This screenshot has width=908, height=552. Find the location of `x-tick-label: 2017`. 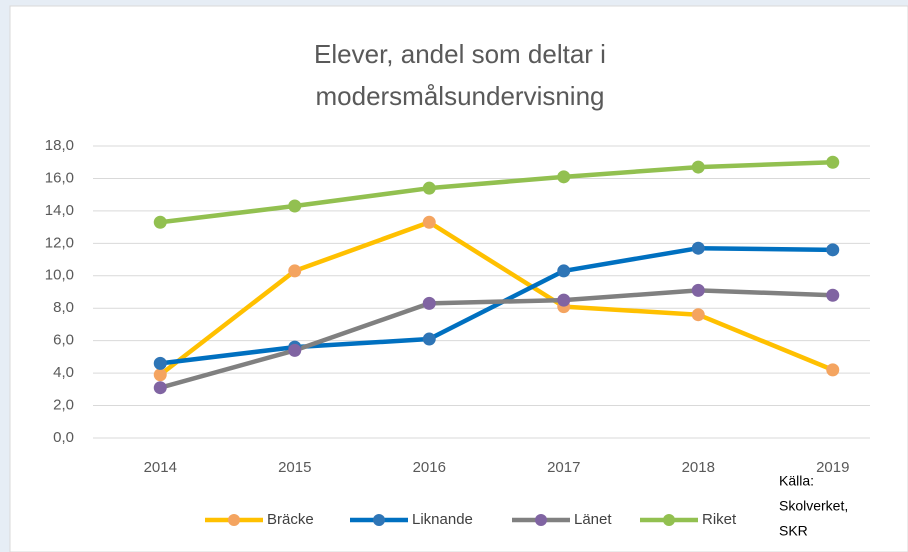

x-tick-label: 2017 is located at coordinates (563, 467).